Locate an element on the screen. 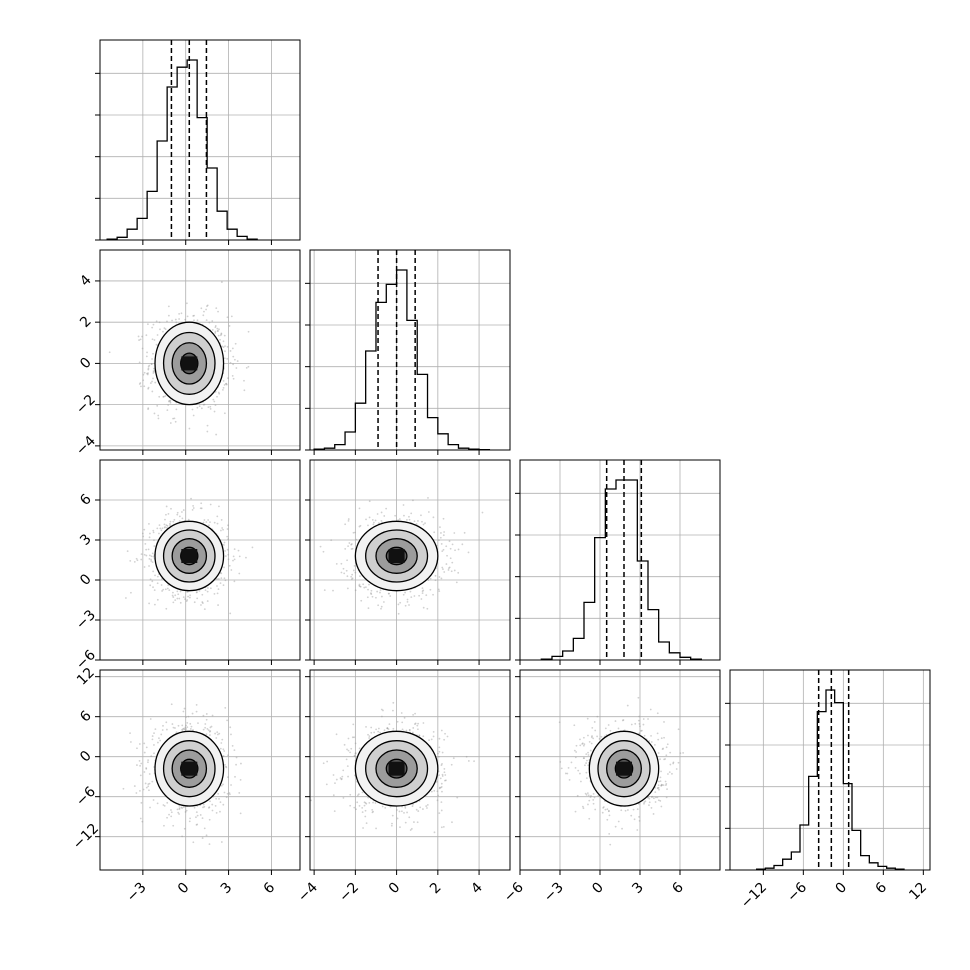 The width and height of the screenshot is (970, 970). y-tick-label: 12 is located at coordinates (86, 677).